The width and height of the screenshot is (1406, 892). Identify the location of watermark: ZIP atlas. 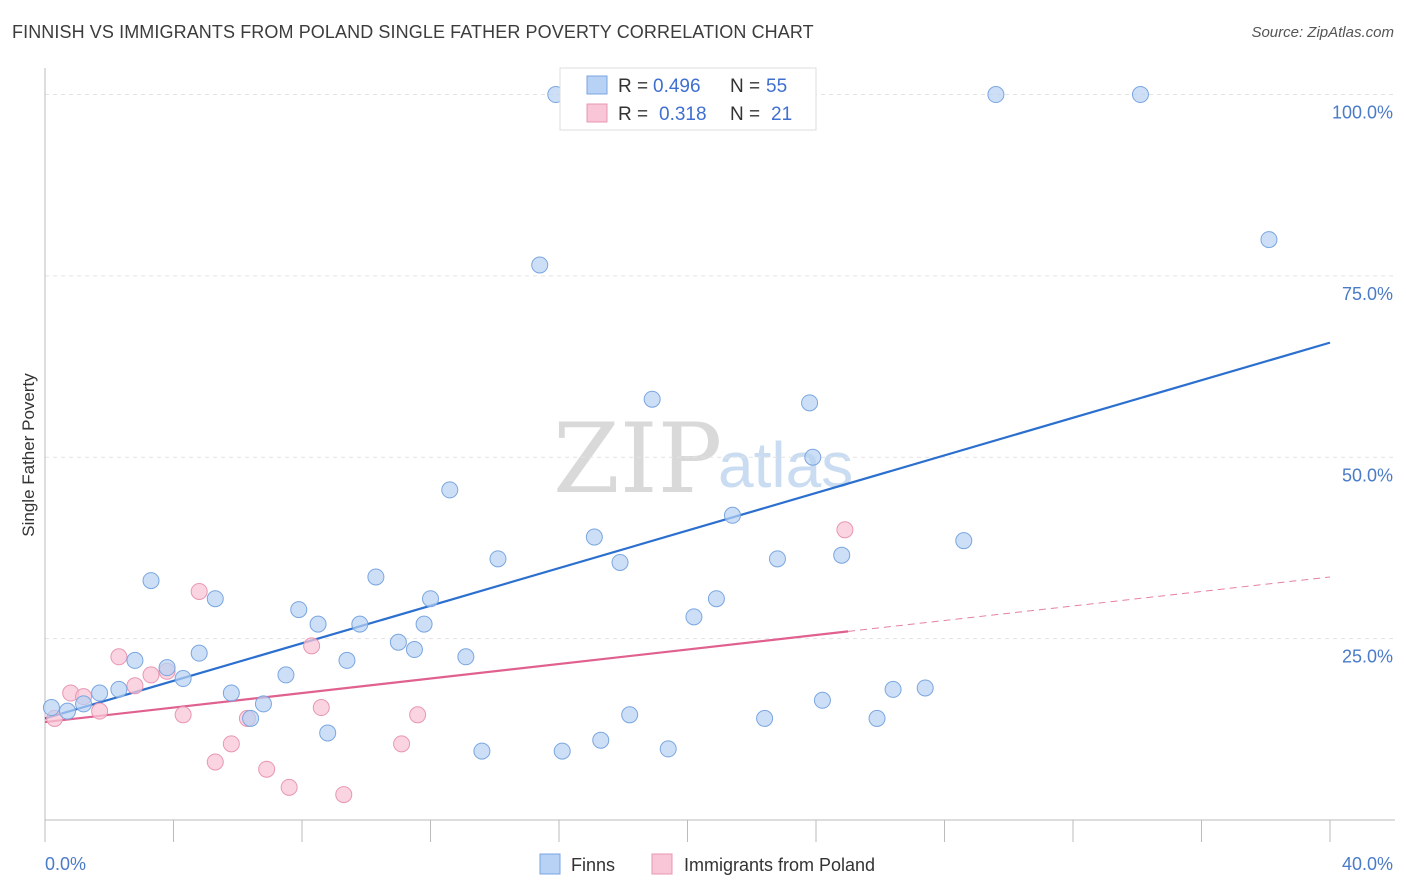
(703, 459).